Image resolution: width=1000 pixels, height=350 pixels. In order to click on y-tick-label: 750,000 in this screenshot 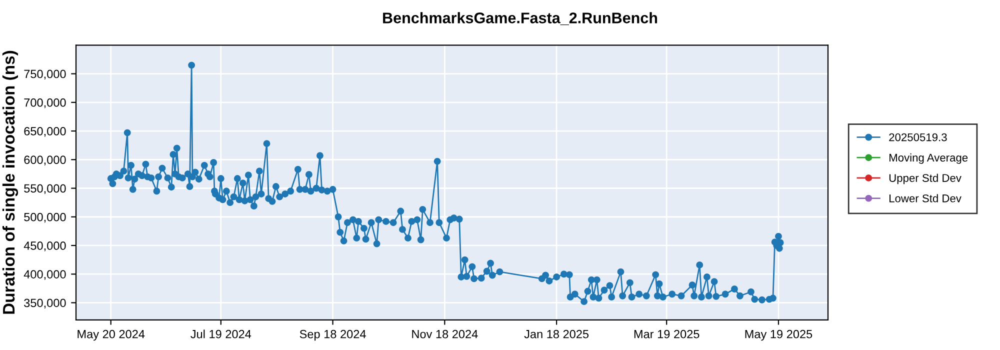, I will do `click(45, 75)`.